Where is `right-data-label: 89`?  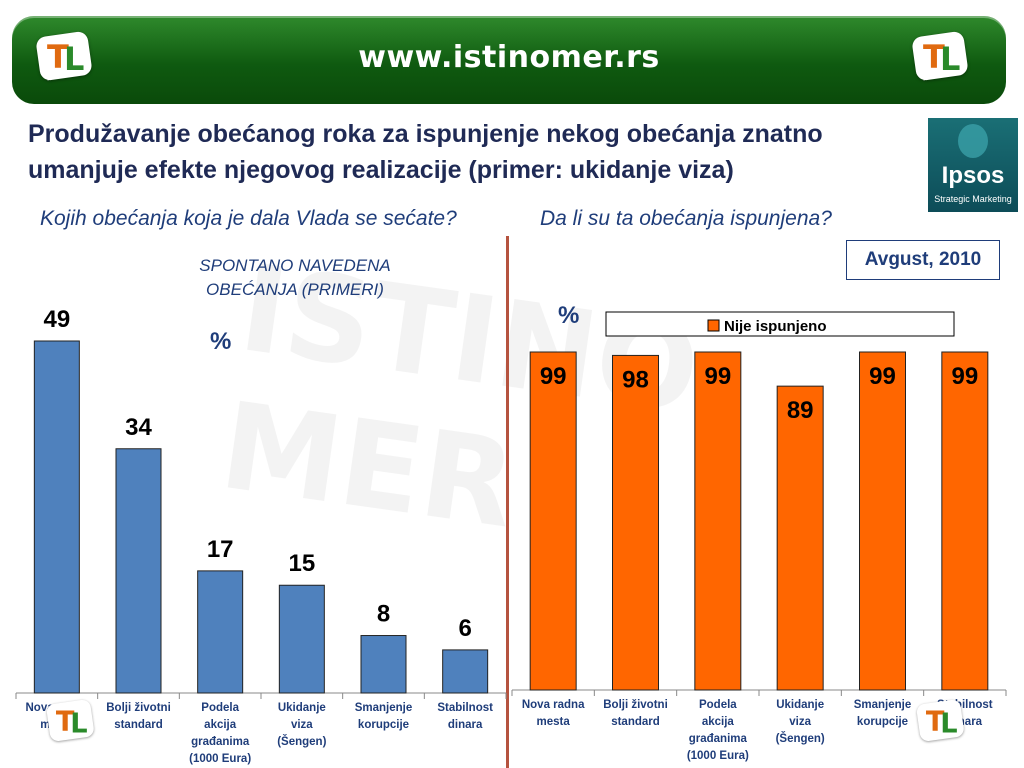 right-data-label: 89 is located at coordinates (800, 410).